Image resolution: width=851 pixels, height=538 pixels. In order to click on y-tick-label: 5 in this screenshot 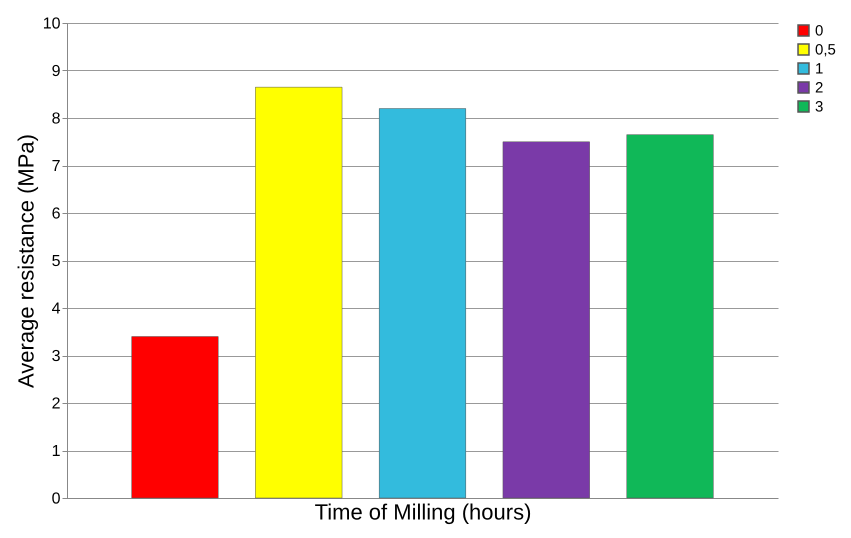, I will do `click(56, 261)`.